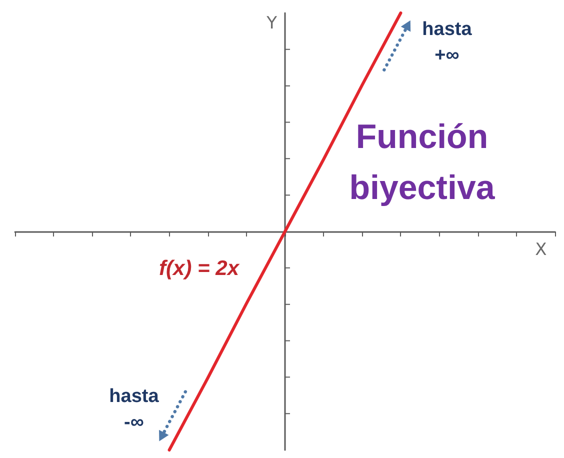  What do you see at coordinates (422, 163) in the screenshot?
I see `annotation: Función biyectiva` at bounding box center [422, 163].